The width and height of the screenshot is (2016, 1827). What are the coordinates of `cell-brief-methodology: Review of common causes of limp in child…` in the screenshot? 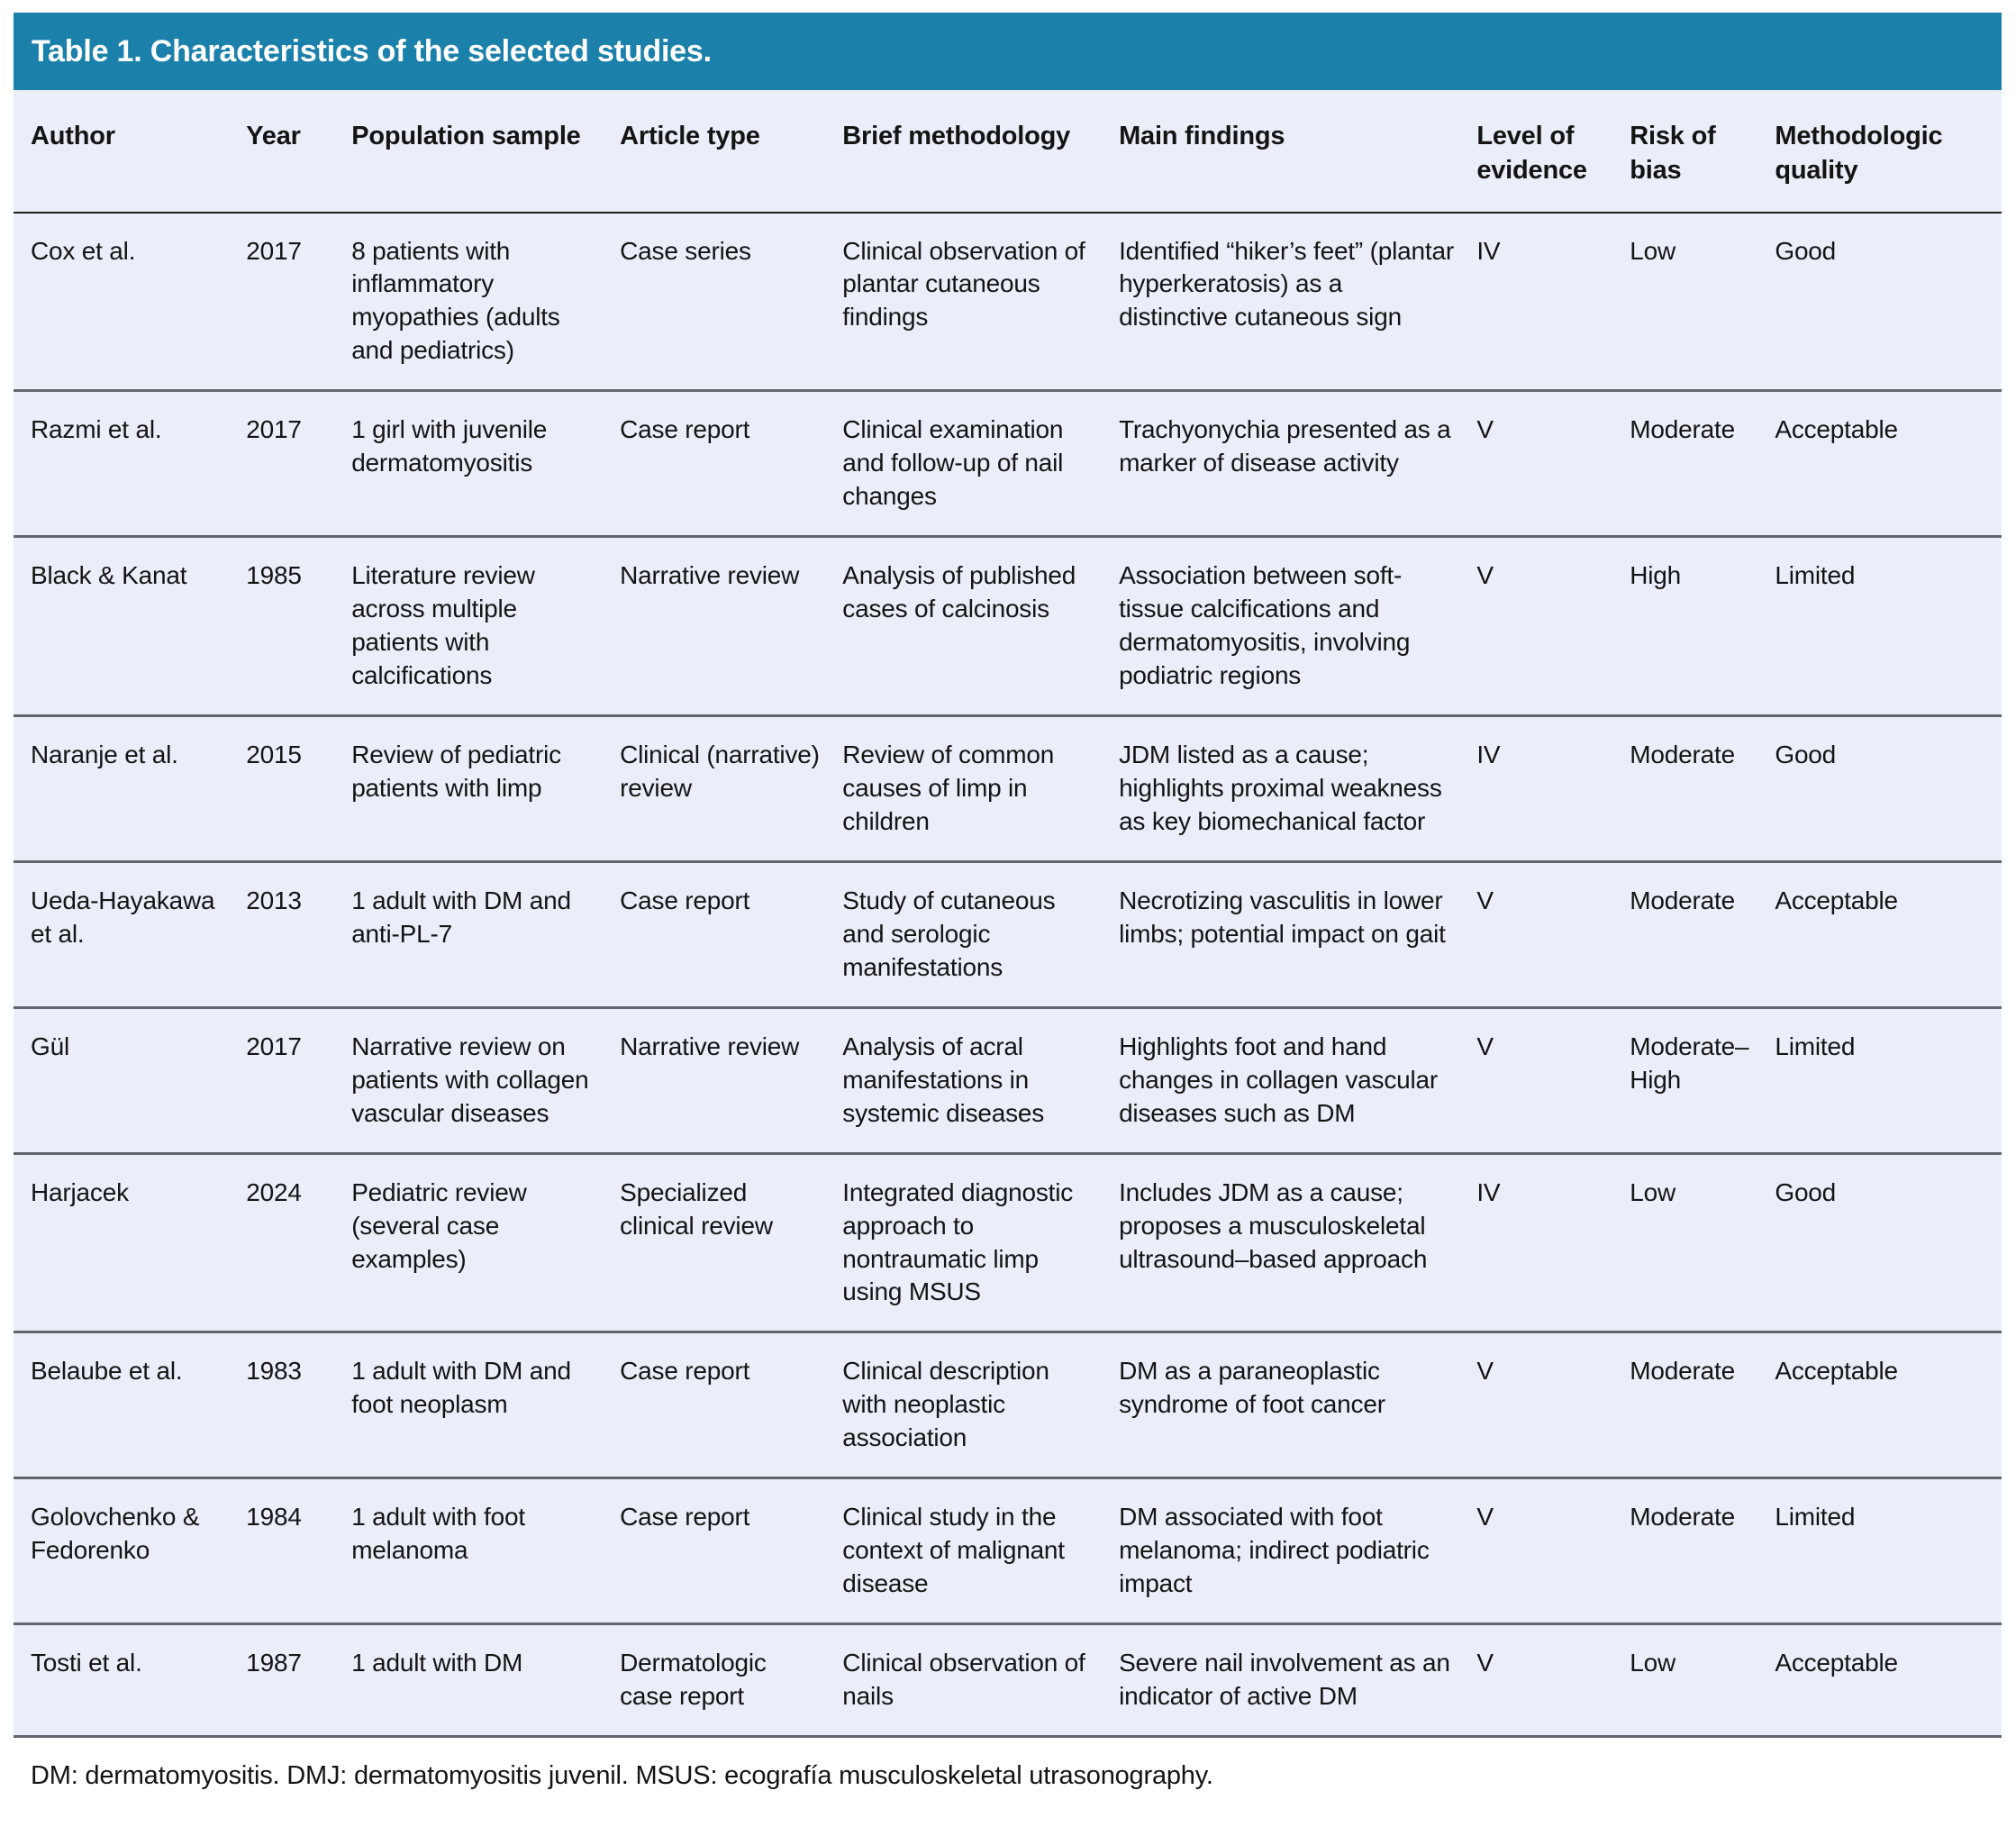 It's located at (949, 788).